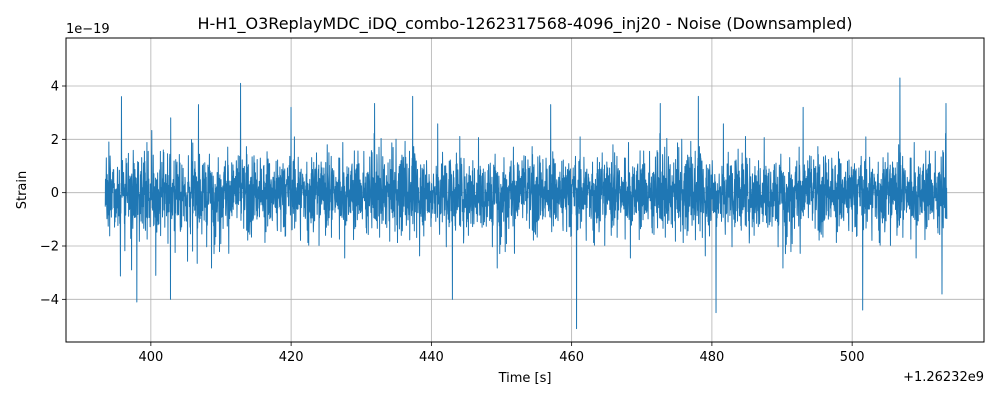 Image resolution: width=1000 pixels, height=400 pixels. Describe the element at coordinates (22, 190) in the screenshot. I see `y-axis-label: Strain` at that location.